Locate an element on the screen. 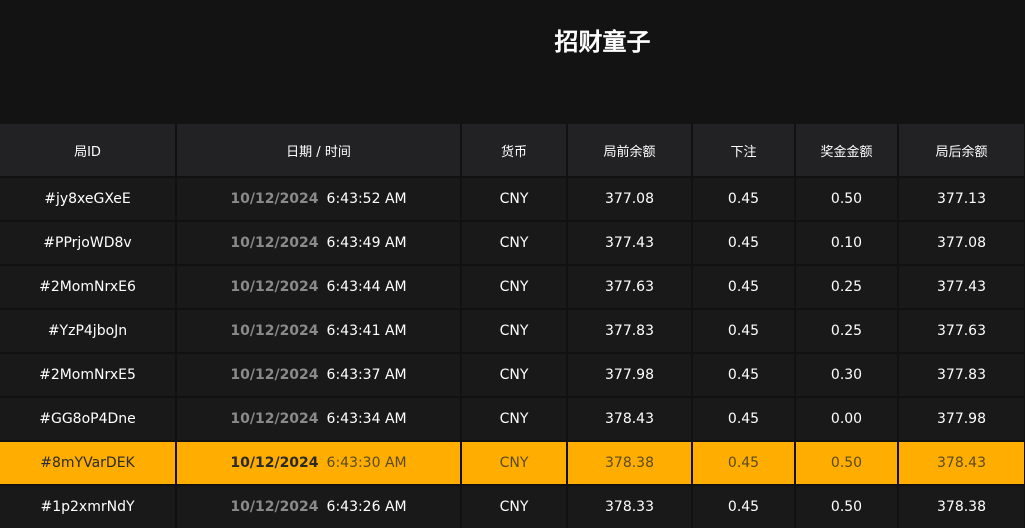 This screenshot has width=1025, height=528. time: 6:43:26 AM is located at coordinates (366, 507).